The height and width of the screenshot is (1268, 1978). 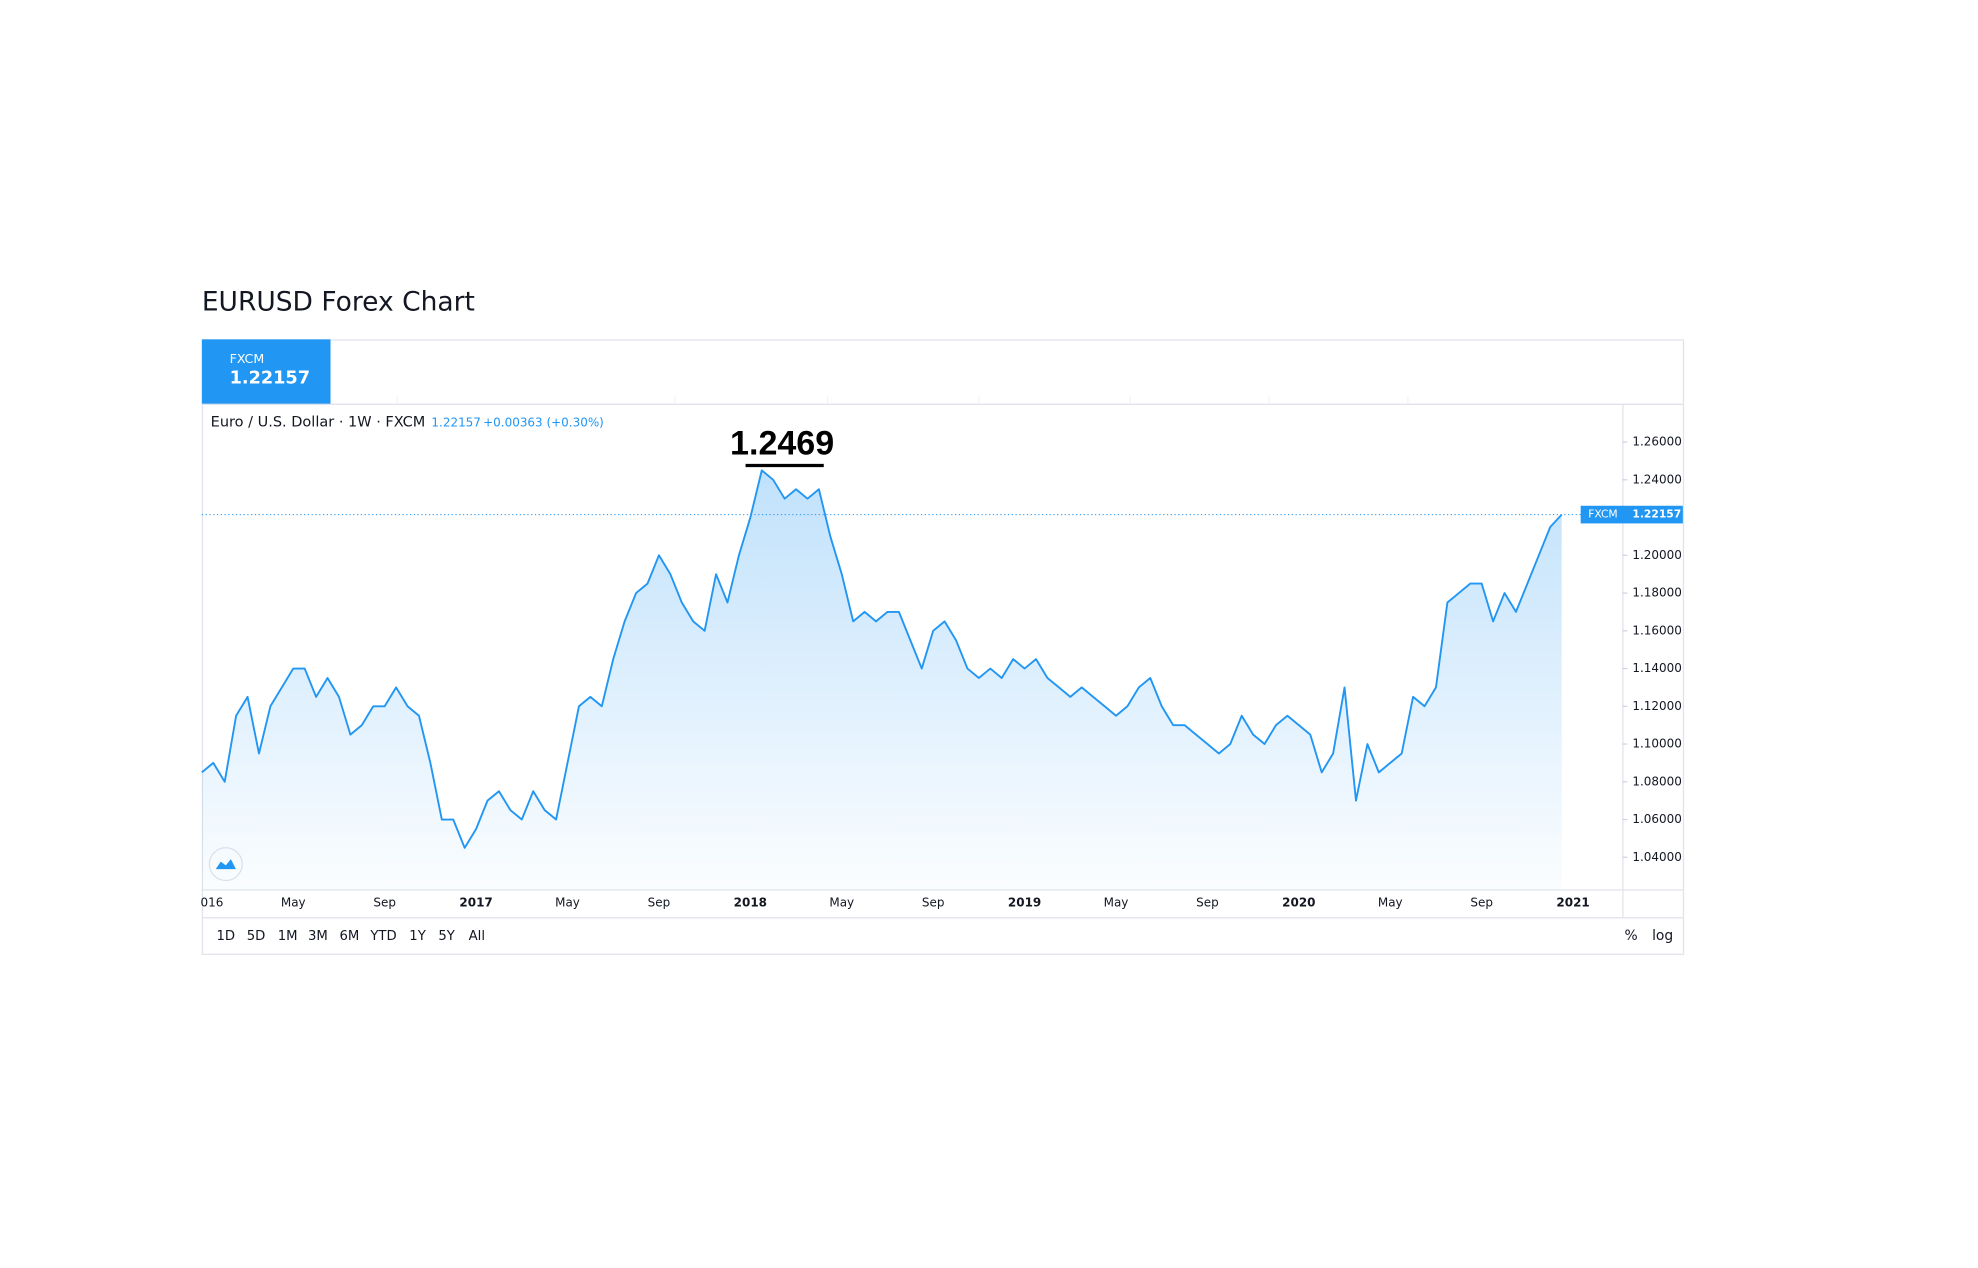 What do you see at coordinates (338, 301) in the screenshot?
I see `page-title: EURUSD Forex Chart` at bounding box center [338, 301].